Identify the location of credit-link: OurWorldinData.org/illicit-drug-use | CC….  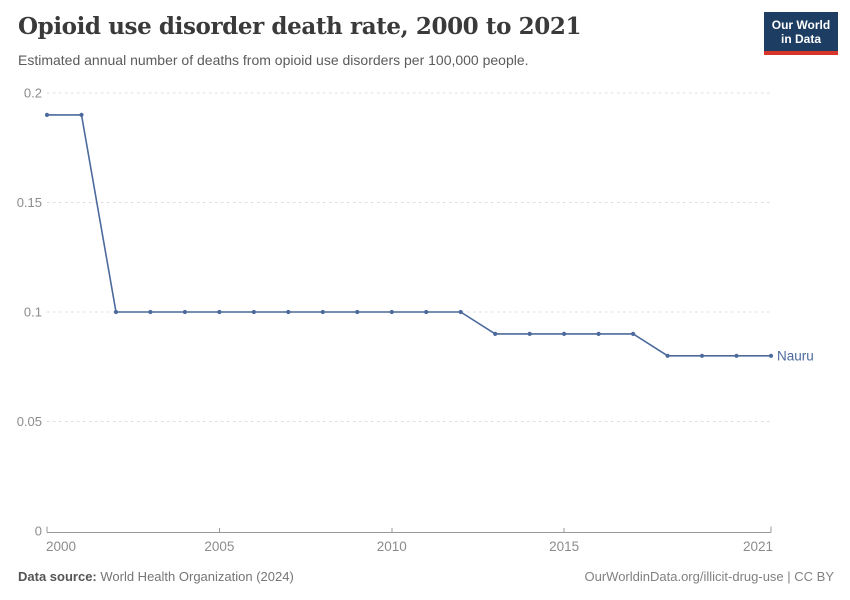
(709, 576).